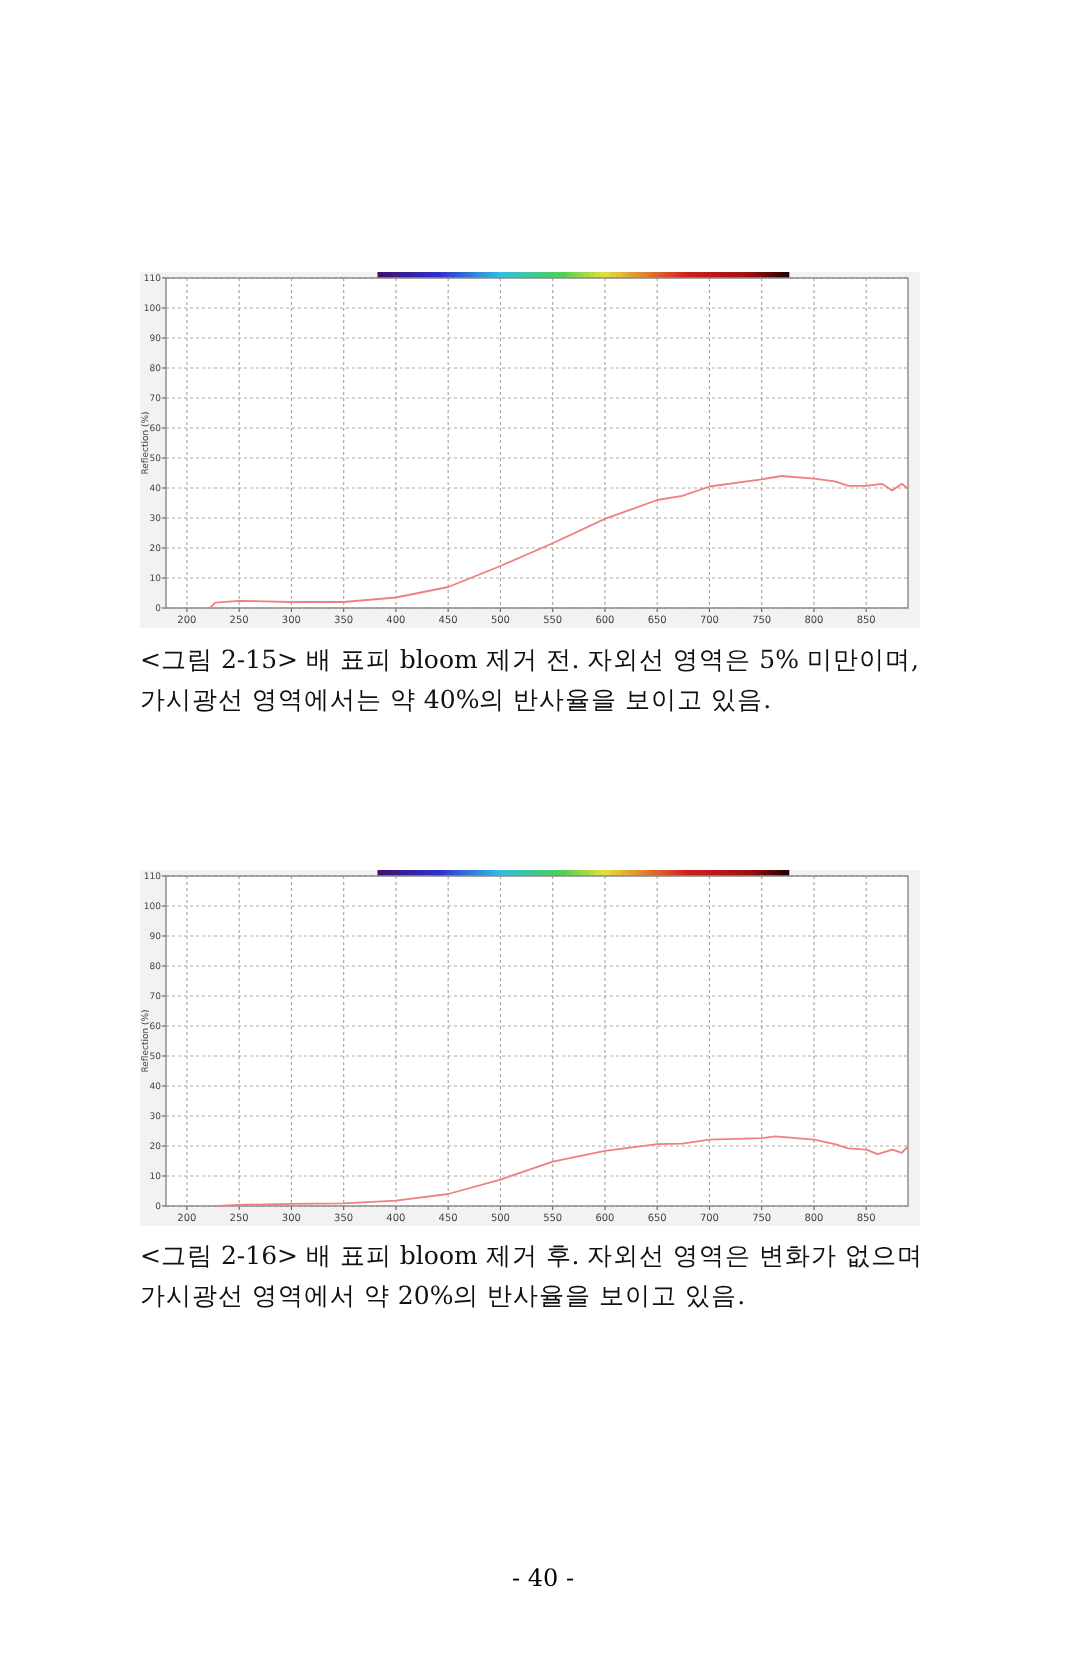 The width and height of the screenshot is (1086, 1680). I want to click on text: - 40 -, so click(542, 1578).